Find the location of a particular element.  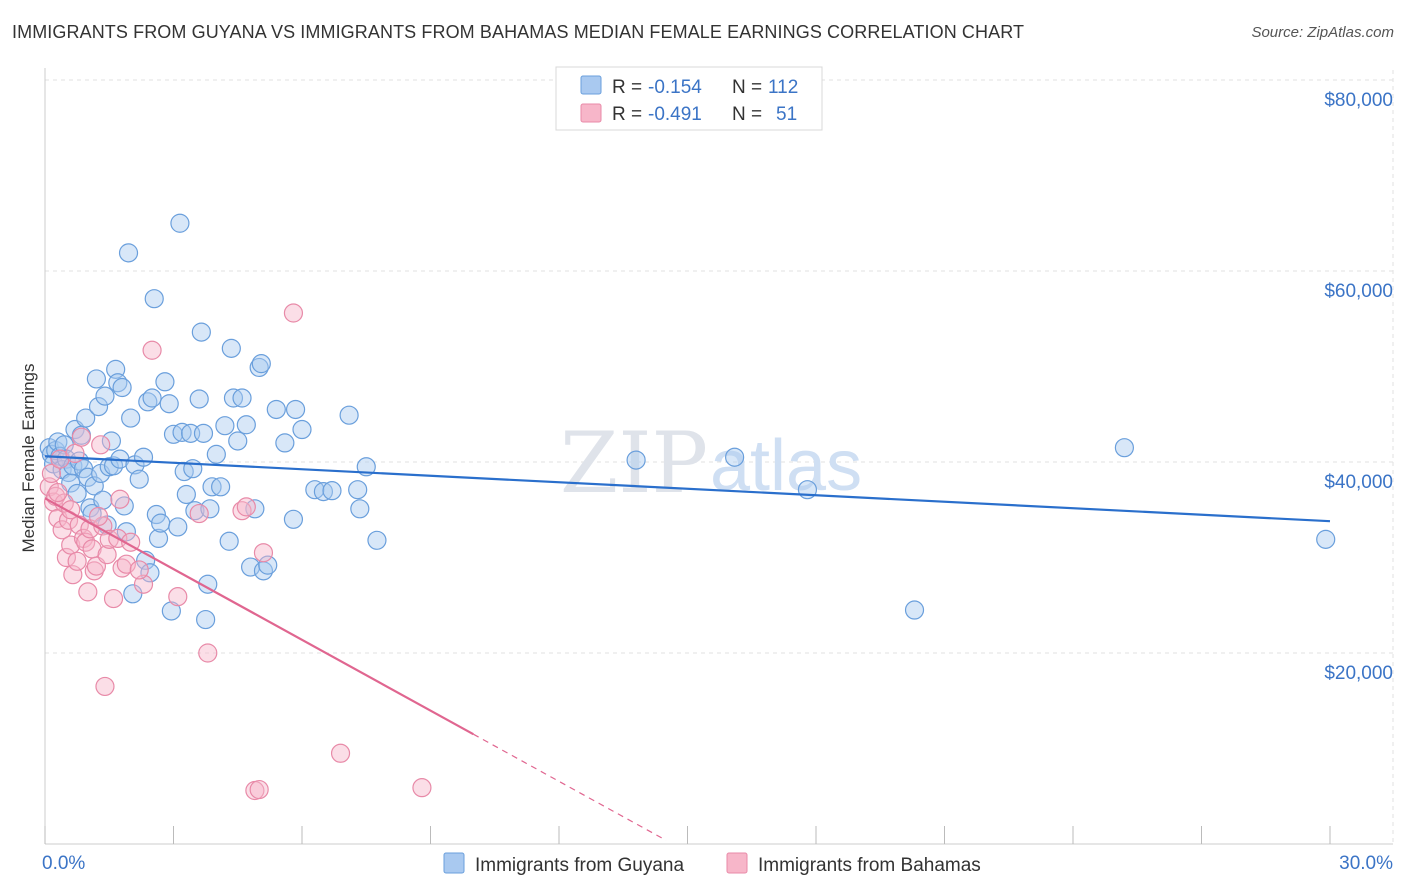

watermark: ZIP atlas is located at coordinates (711, 463).